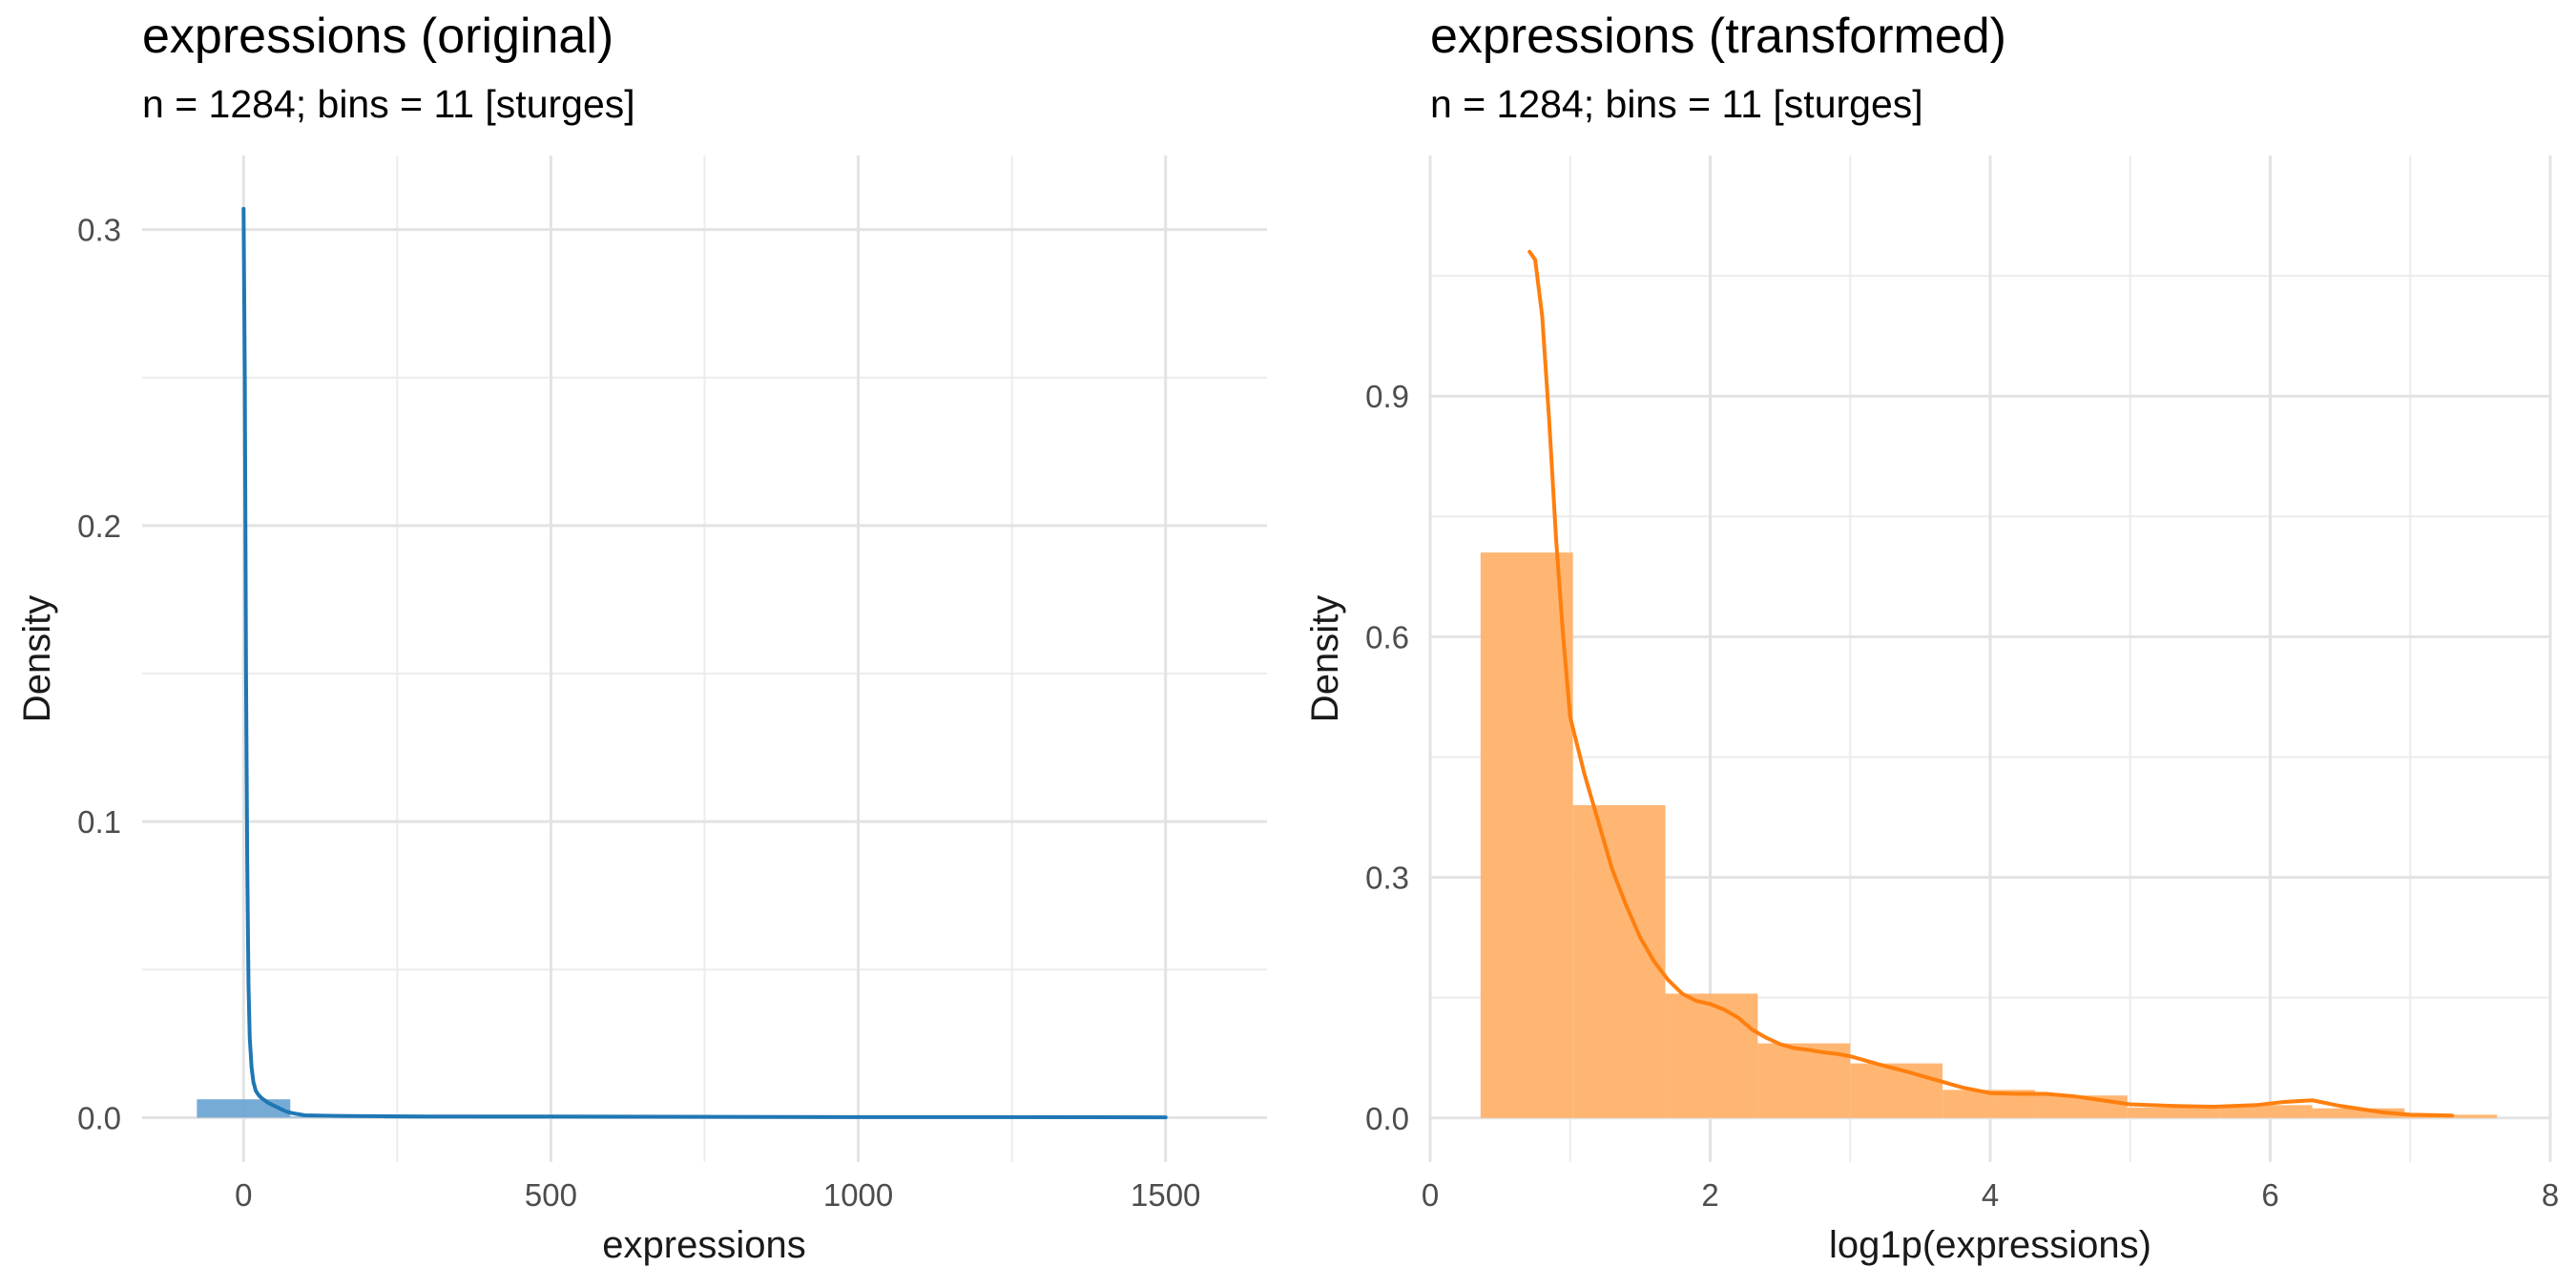 The image size is (2576, 1288). I want to click on x-tick-label: 2, so click(1709, 1195).